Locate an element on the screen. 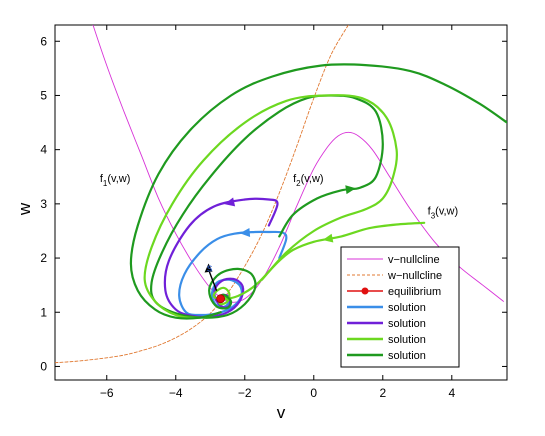  eigen-arrow-head is located at coordinates (208, 268).